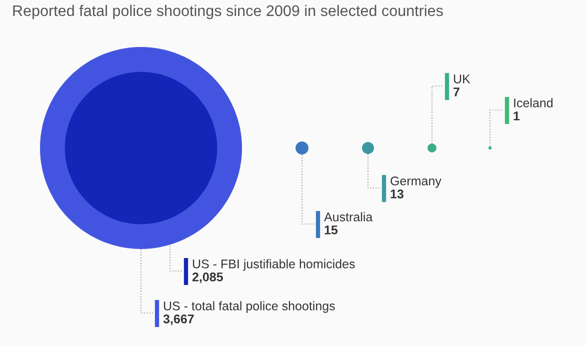  What do you see at coordinates (331, 230) in the screenshot?
I see `data-label: 15` at bounding box center [331, 230].